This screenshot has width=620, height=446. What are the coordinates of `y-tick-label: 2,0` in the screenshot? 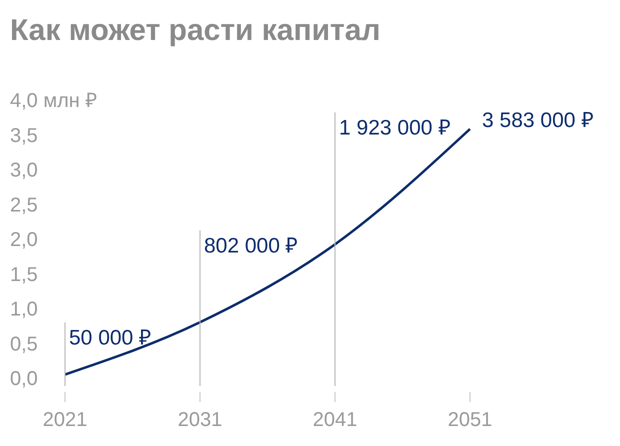 It's located at (24, 240).